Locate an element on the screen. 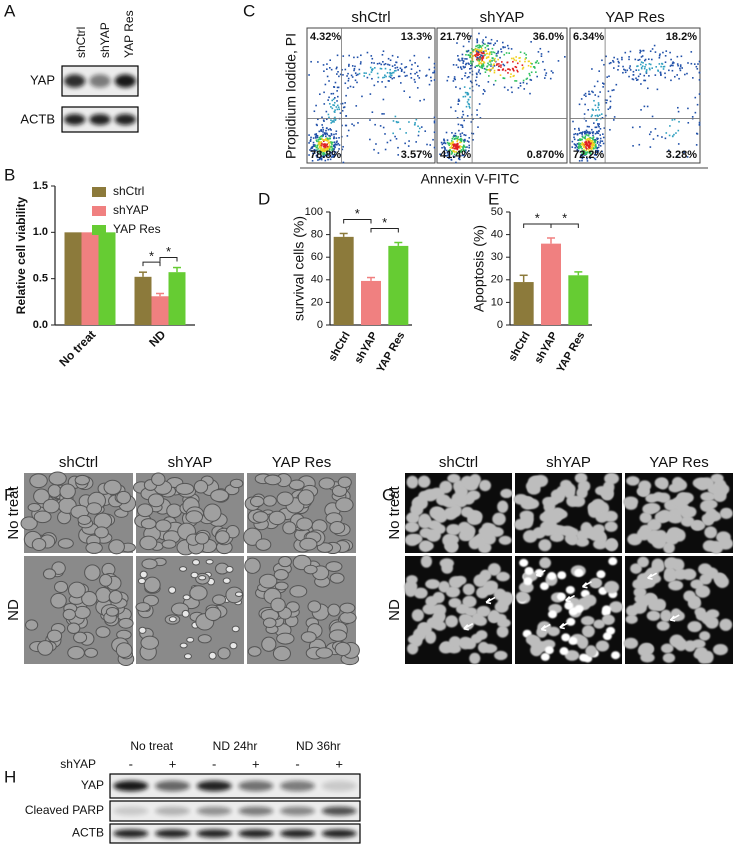 This screenshot has height=844, width=736. quadrant-percent: 41.4% is located at coordinates (455, 155).